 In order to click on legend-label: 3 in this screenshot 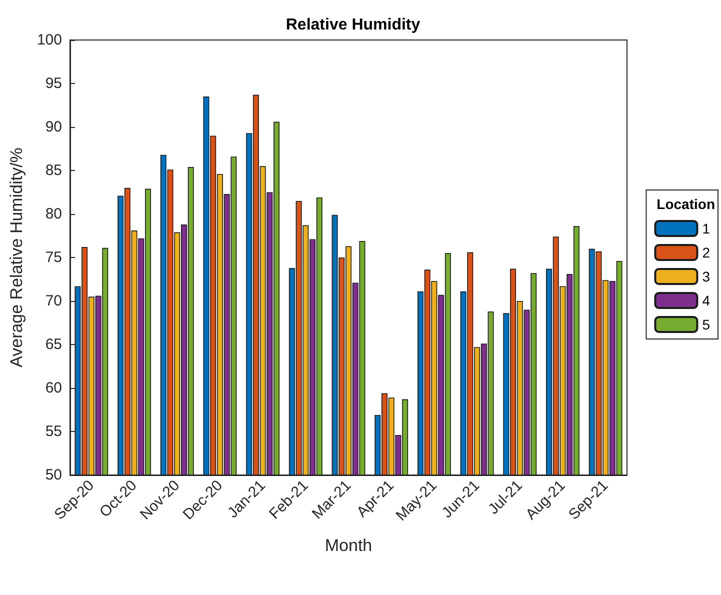, I will do `click(706, 276)`.